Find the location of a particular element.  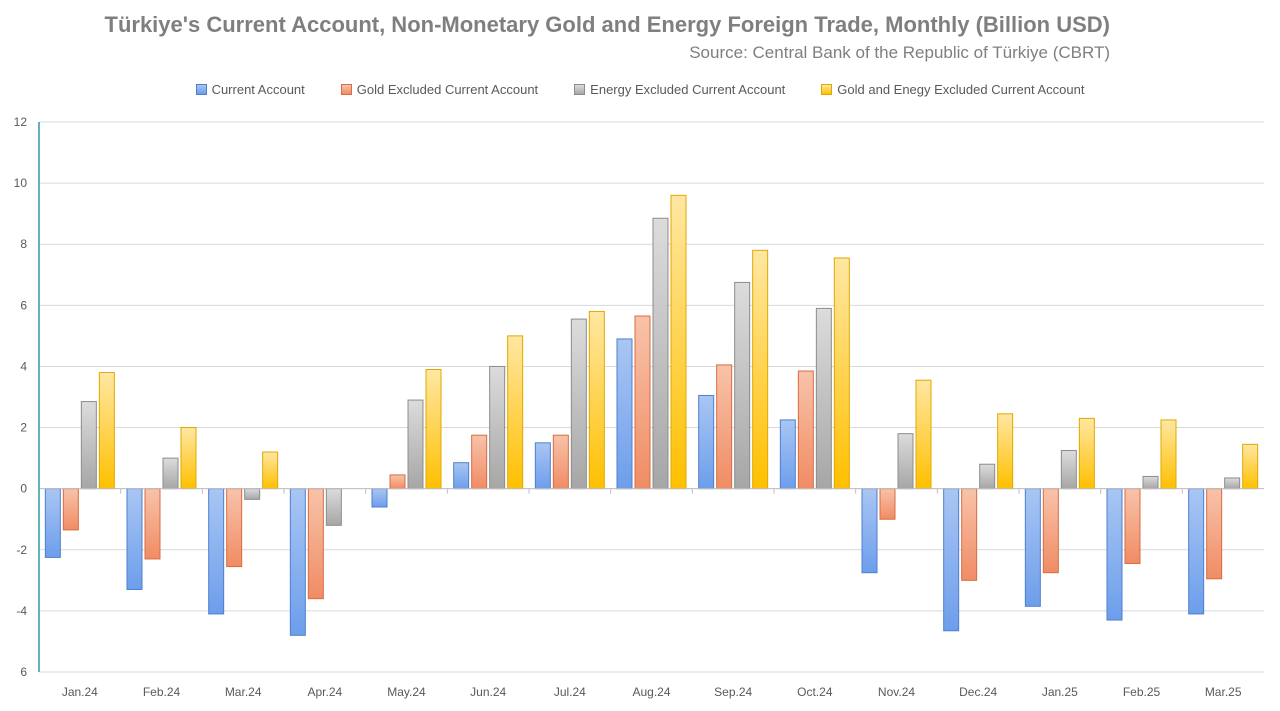

legend-swatch-energy-excluded is located at coordinates (580, 89).